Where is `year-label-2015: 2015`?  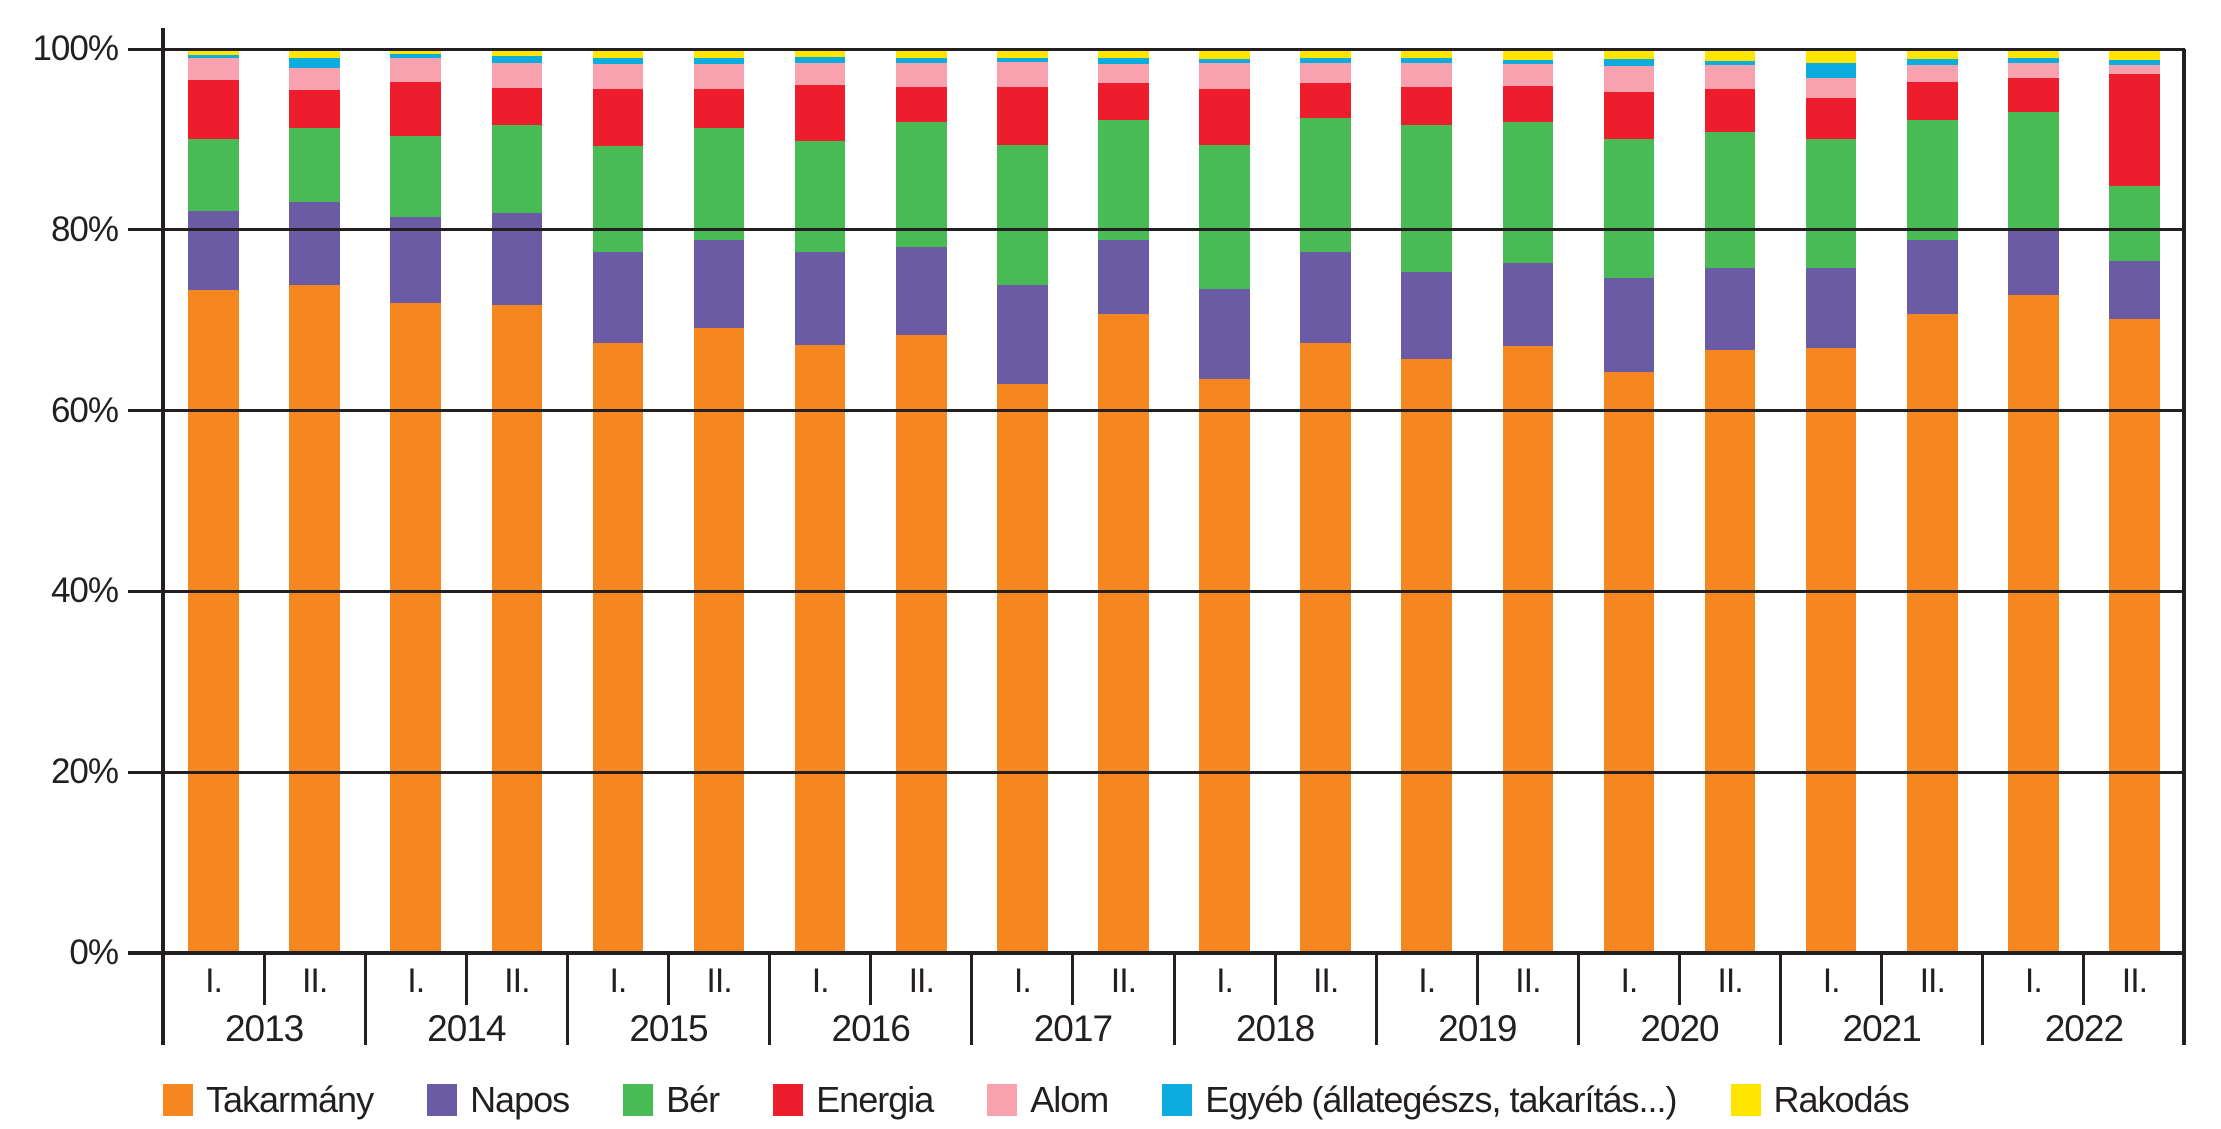
year-label-2015: 2015 is located at coordinates (668, 1028).